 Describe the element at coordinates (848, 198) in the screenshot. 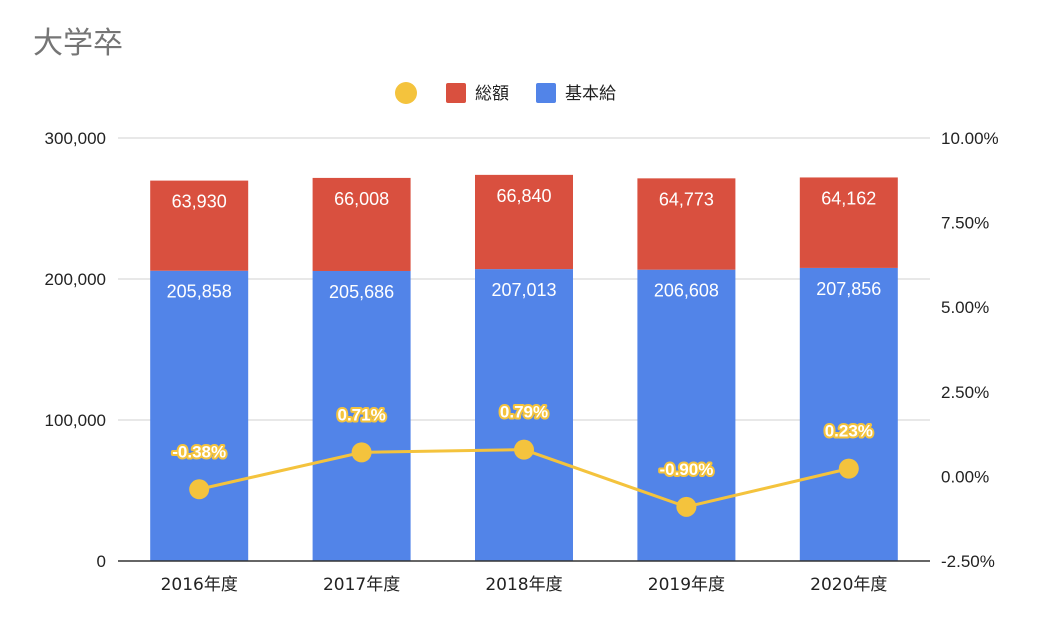

I see `bar-data-label: 64,162` at that location.